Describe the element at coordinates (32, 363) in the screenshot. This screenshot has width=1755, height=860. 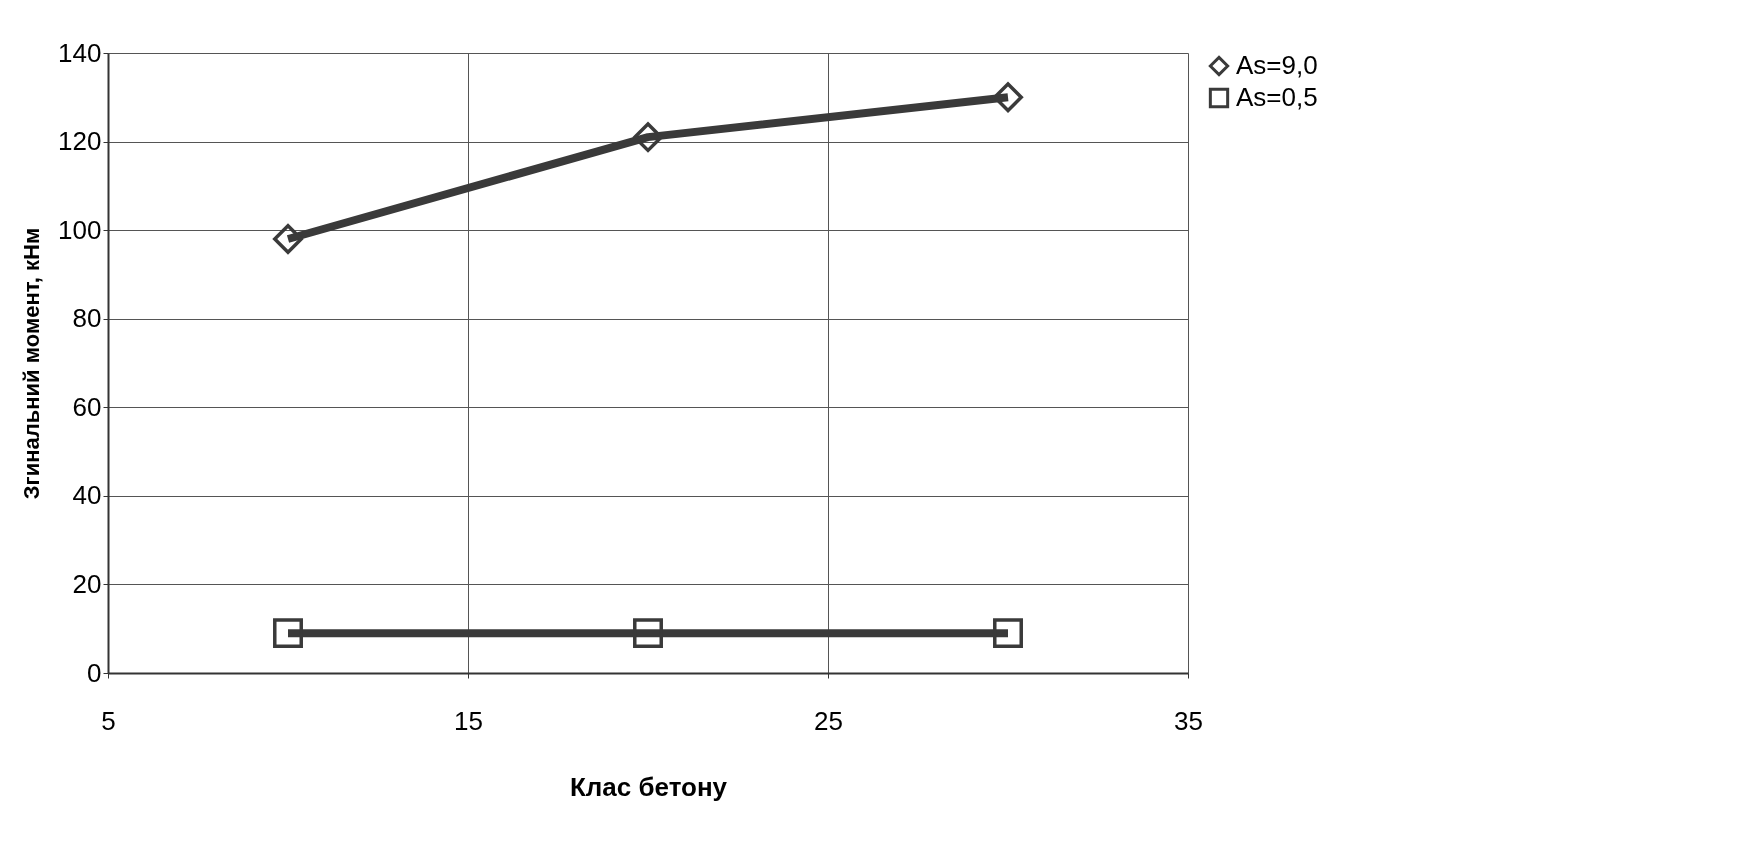
I see `y-axis-title: Згинальний момент, кНм` at that location.